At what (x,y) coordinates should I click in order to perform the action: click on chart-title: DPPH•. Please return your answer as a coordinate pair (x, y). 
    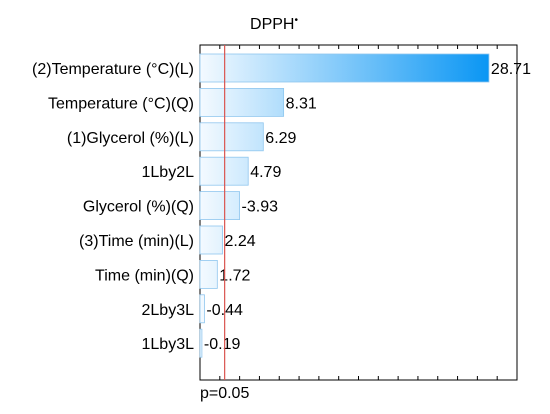
    Looking at the image, I should click on (274, 24).